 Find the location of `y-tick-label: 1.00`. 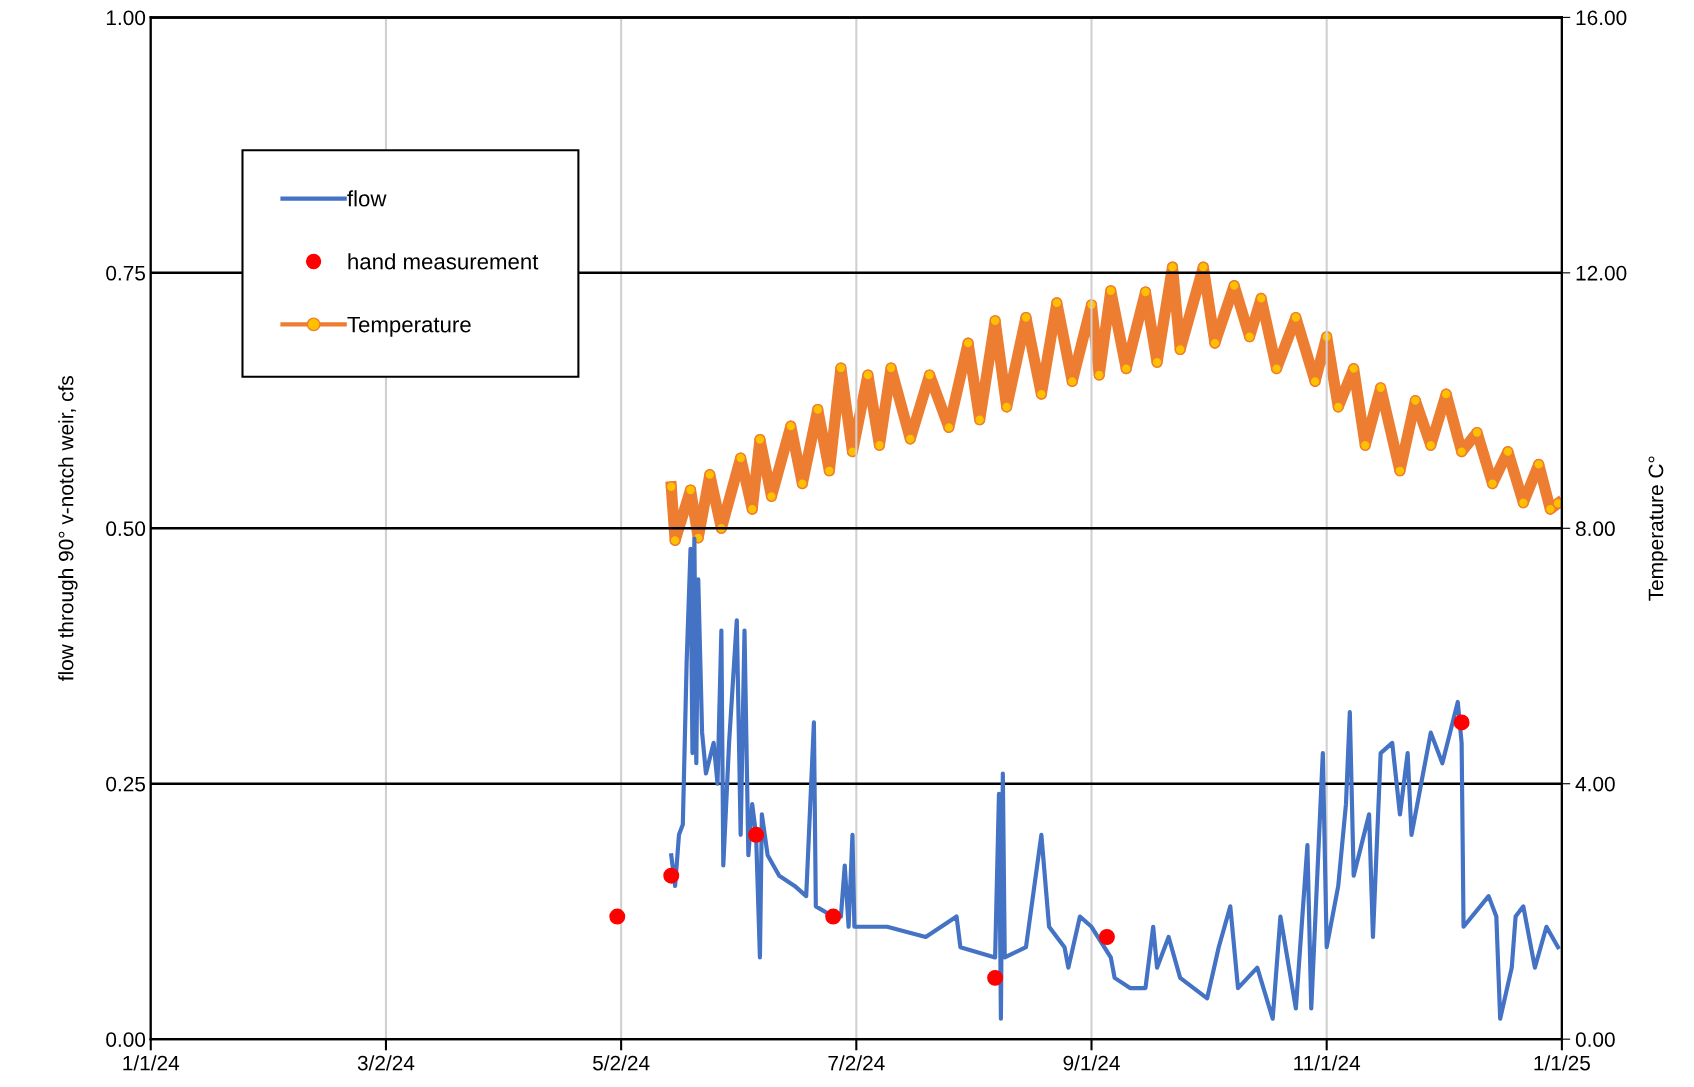

y-tick-label: 1.00 is located at coordinates (126, 18).